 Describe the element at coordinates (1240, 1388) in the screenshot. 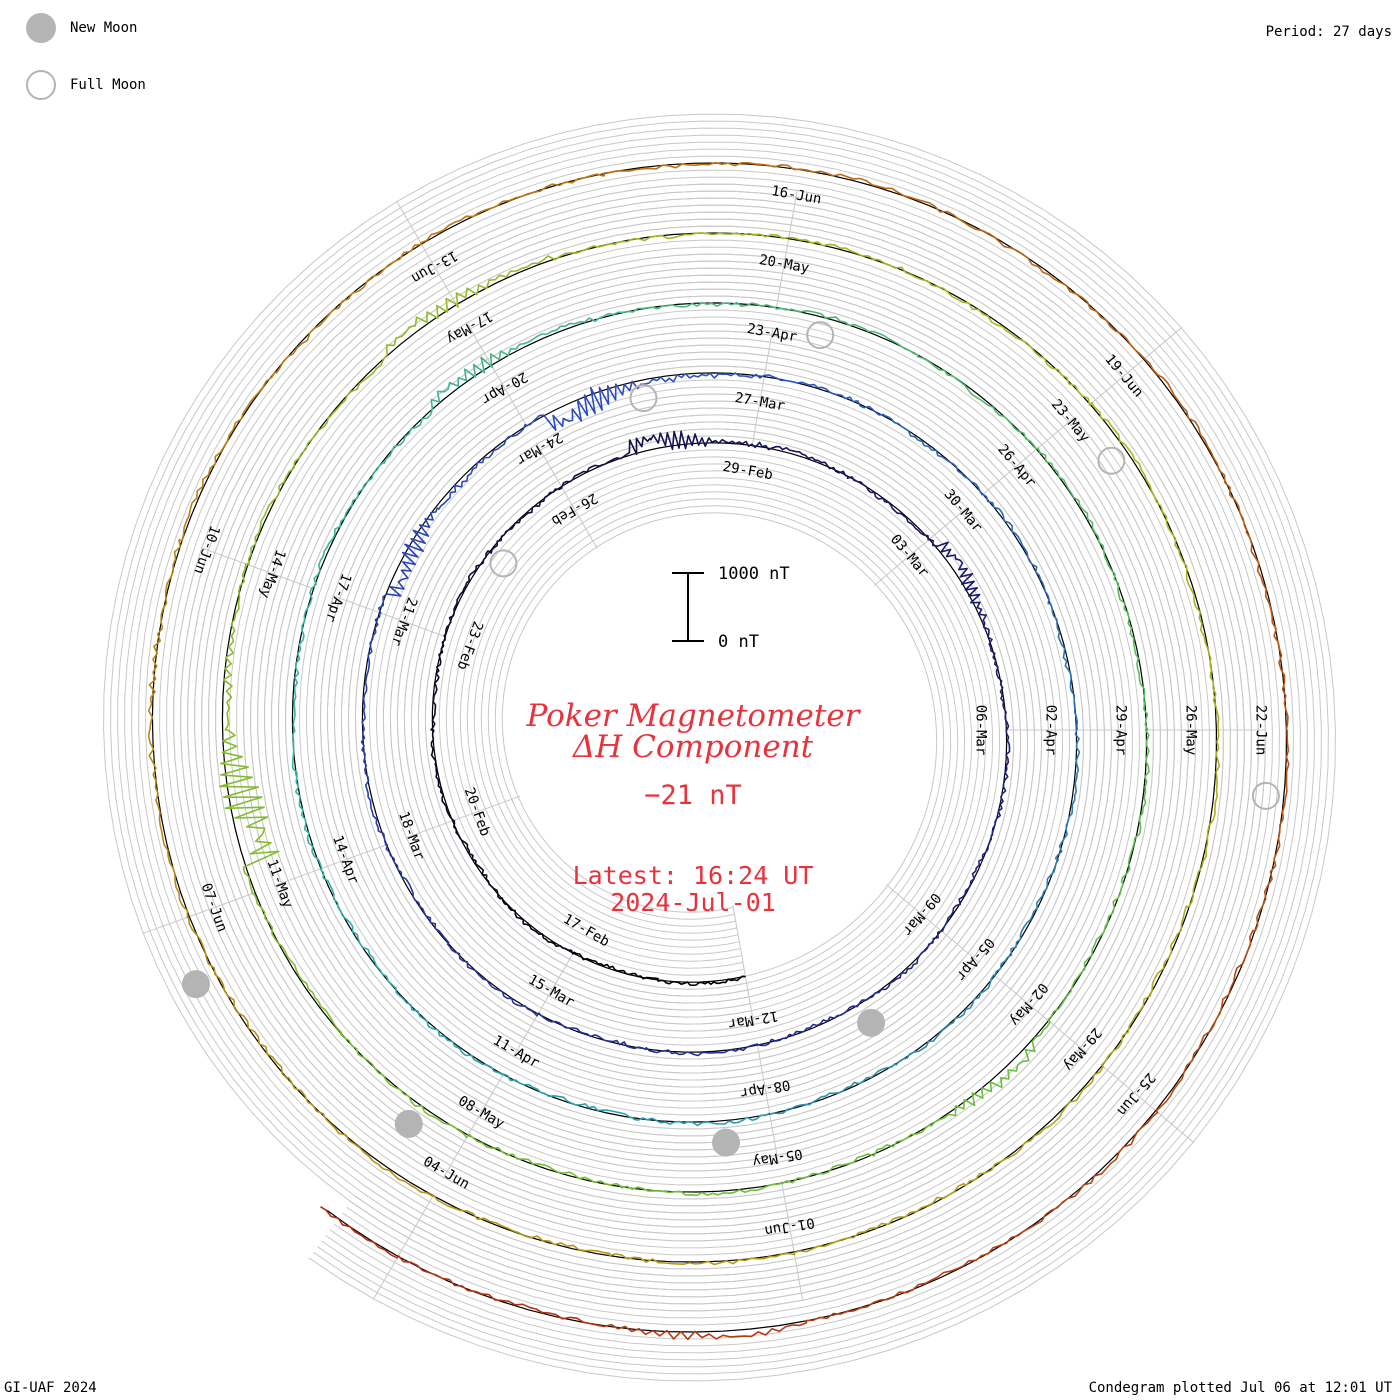

I see `plotted-label: Condegram plotted Jul 06 at 12:01 UT` at that location.